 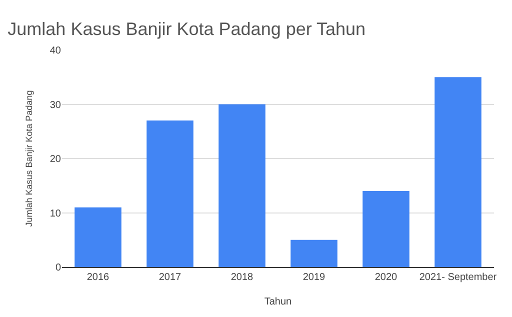 What do you see at coordinates (386, 277) in the screenshot?
I see `x-tick-label: 2020` at bounding box center [386, 277].